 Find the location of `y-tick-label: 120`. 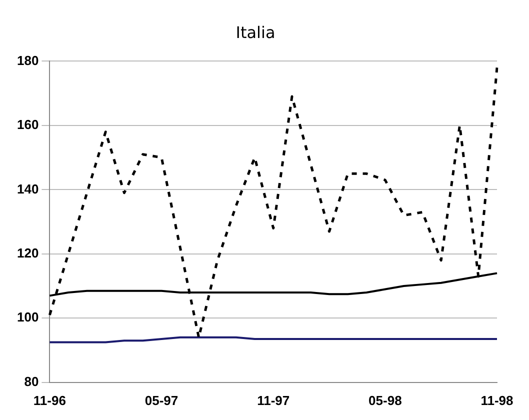

y-tick-label: 120 is located at coordinates (27, 253).